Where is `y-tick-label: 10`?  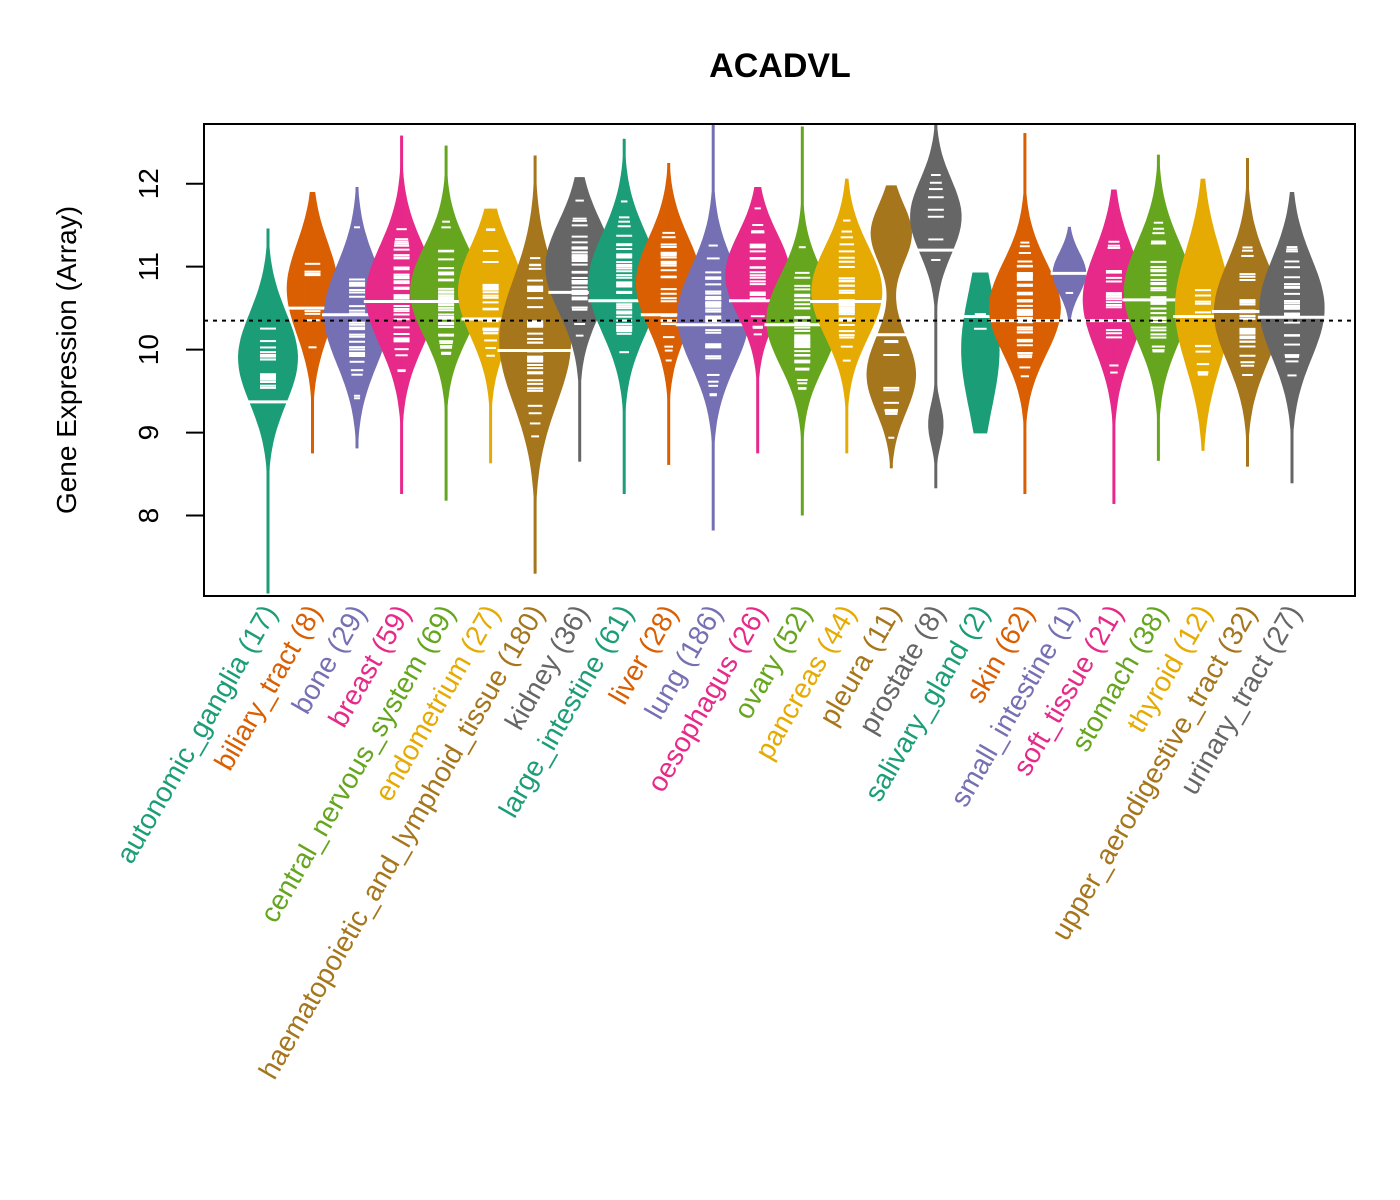
y-tick-label: 10 is located at coordinates (148, 349).